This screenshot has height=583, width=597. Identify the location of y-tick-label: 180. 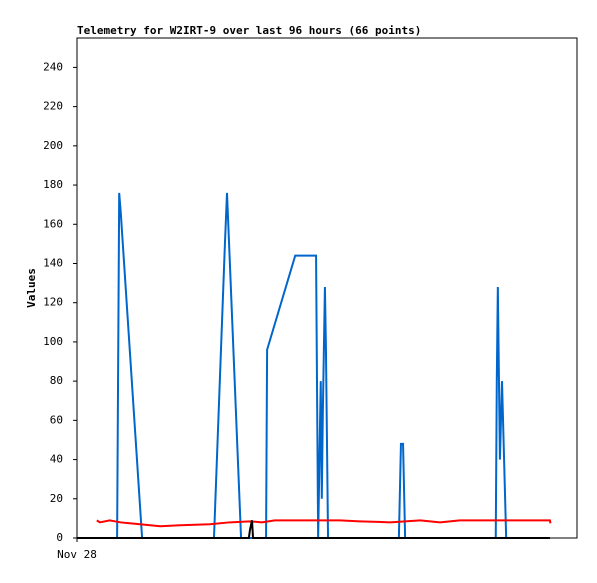
(53, 184).